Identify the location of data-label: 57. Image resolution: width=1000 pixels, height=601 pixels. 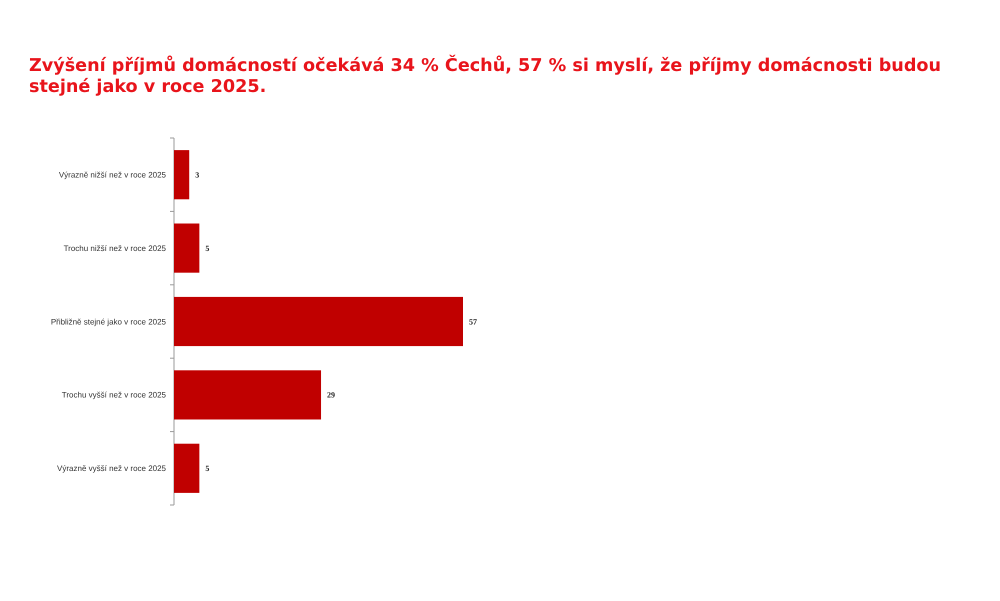
(473, 321).